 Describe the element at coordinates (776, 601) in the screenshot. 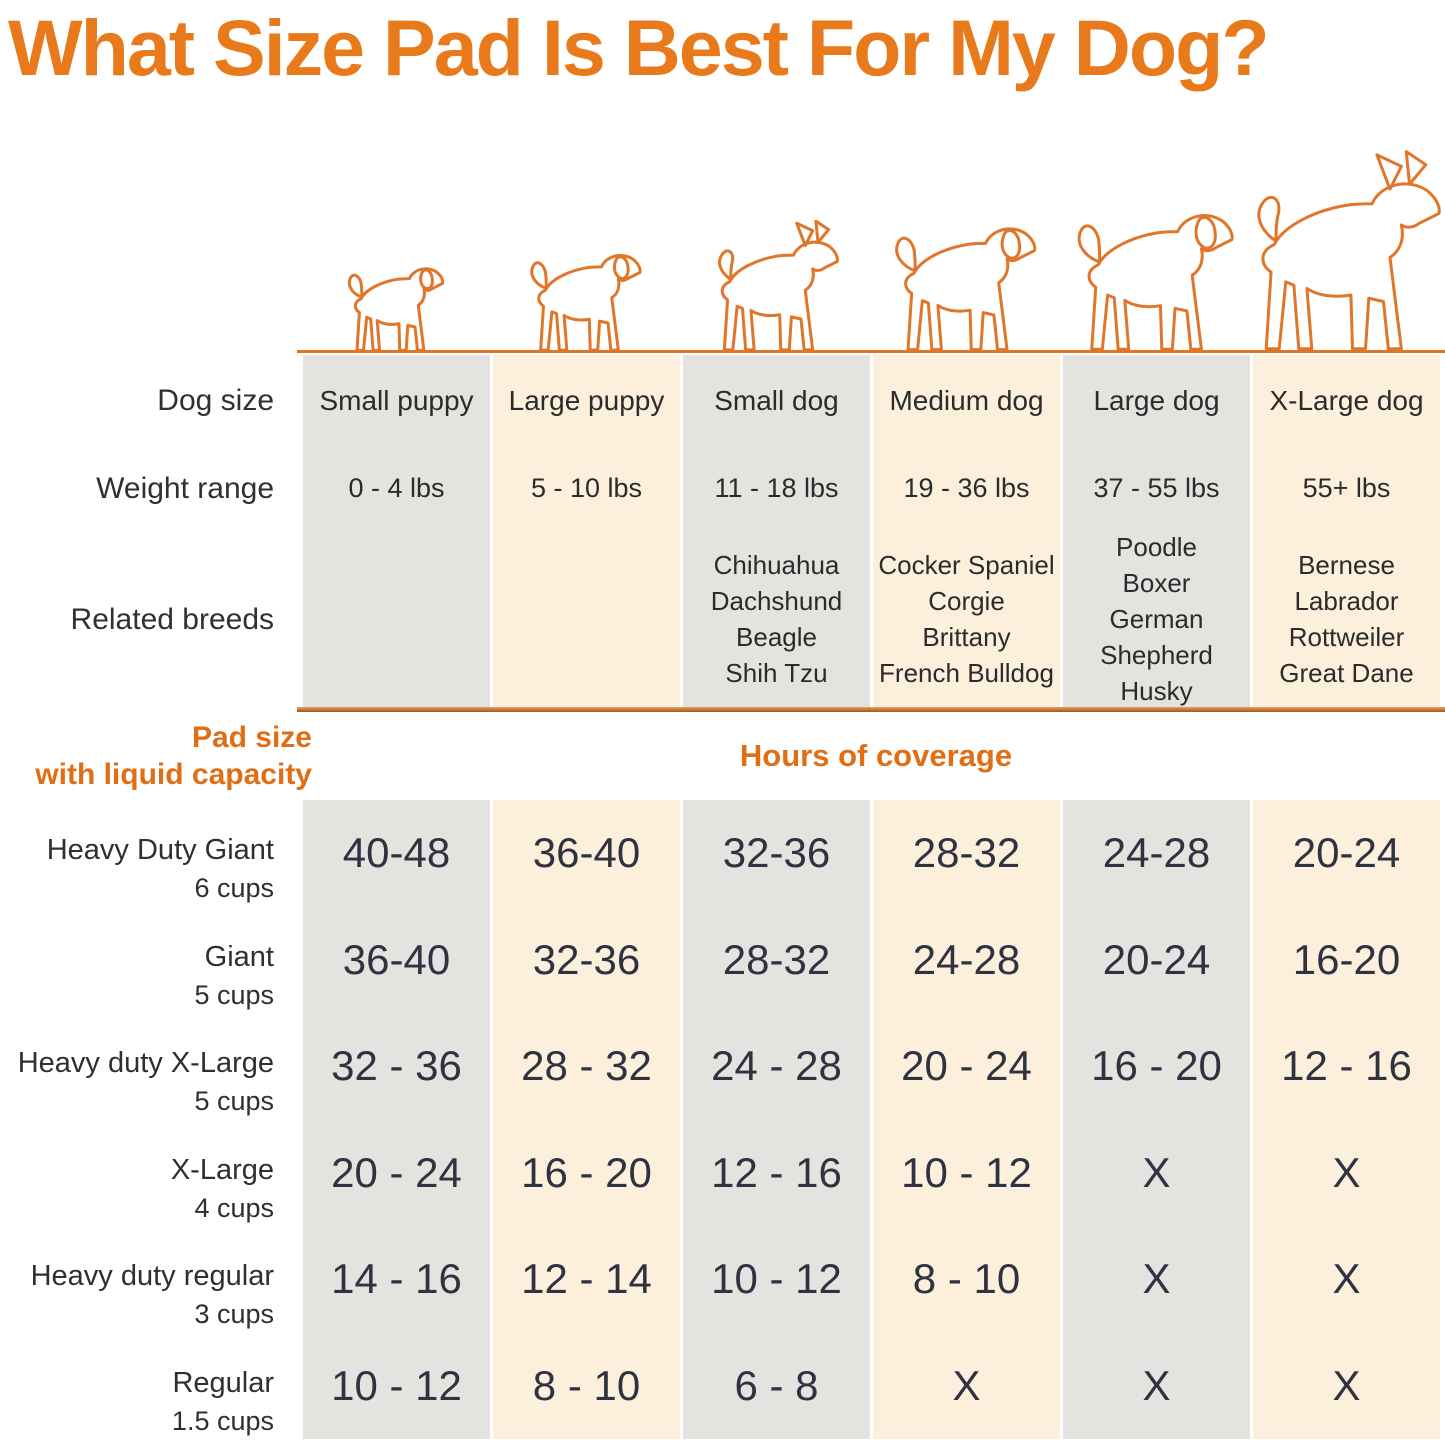

I see `breed-name: Dachshund` at that location.